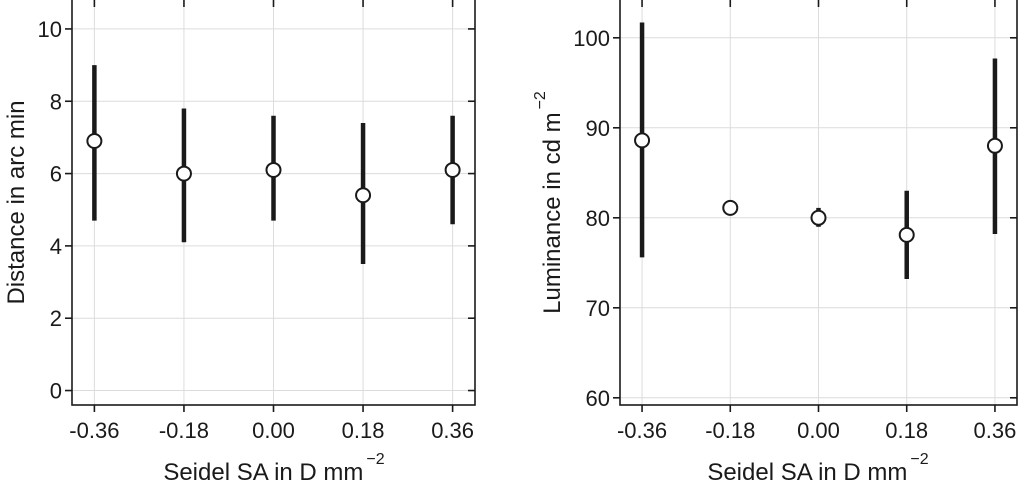  I want to click on y-axis-title-exponent: −2, so click(540, 100).